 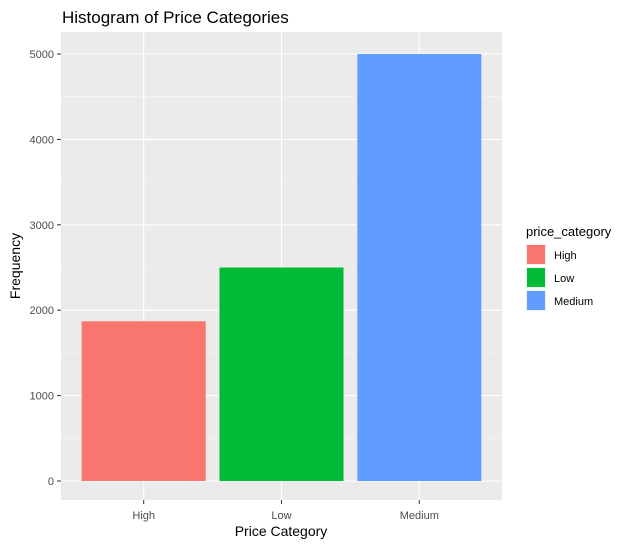 What do you see at coordinates (42, 226) in the screenshot?
I see `y-tick-label: 3000` at bounding box center [42, 226].